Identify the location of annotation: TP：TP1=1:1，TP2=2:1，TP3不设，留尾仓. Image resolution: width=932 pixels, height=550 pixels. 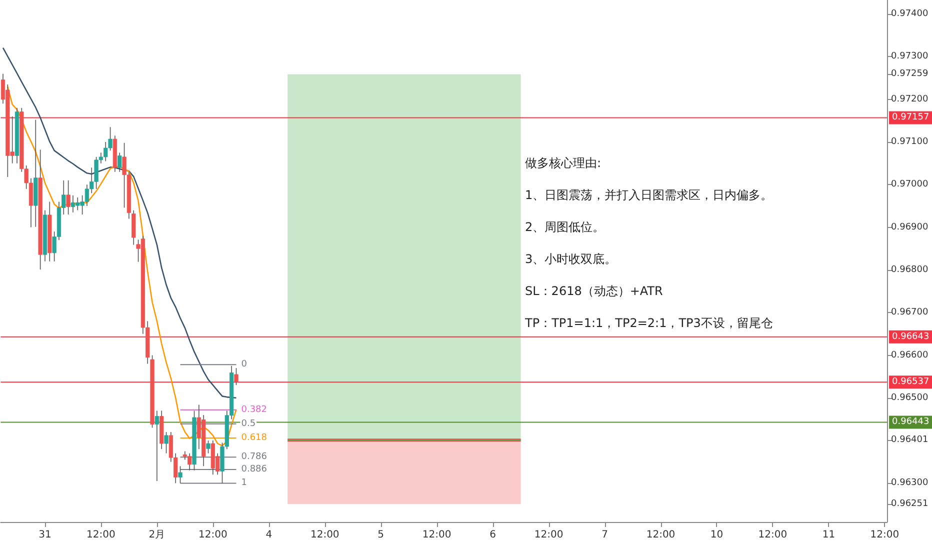
(648, 323).